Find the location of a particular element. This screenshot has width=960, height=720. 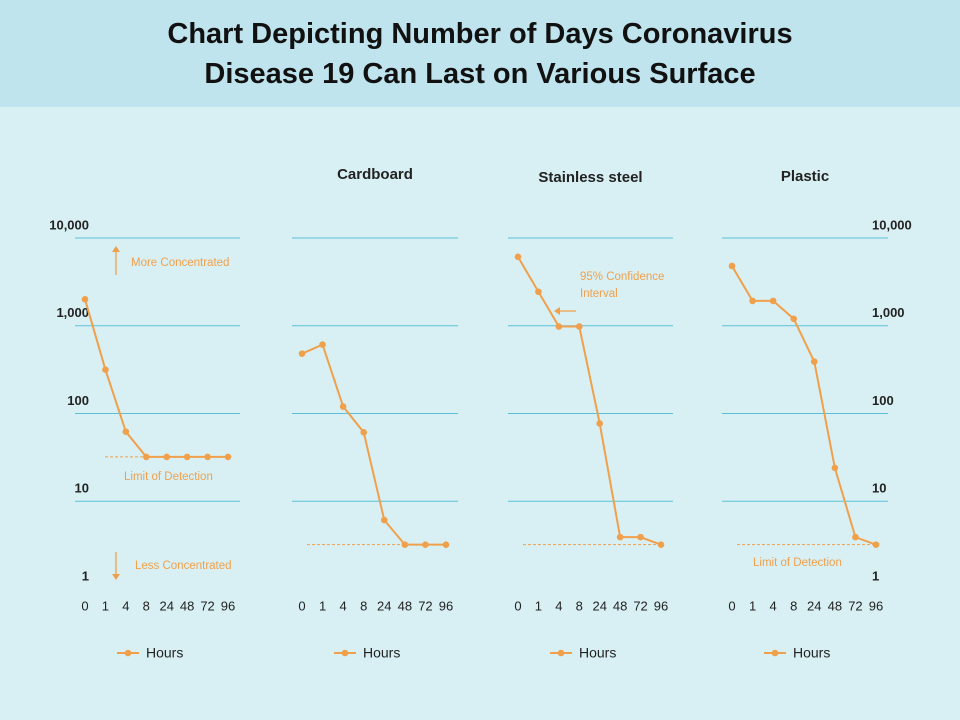

header is located at coordinates (480, 53).